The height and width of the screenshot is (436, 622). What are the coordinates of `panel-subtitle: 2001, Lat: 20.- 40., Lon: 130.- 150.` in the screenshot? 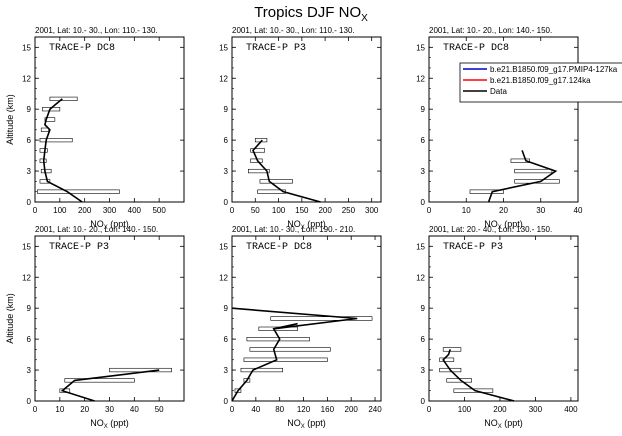 It's located at (490, 229).